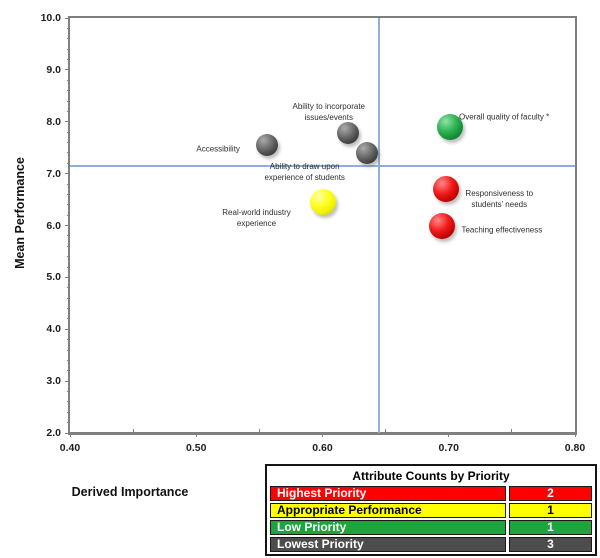  Describe the element at coordinates (130, 492) in the screenshot. I see `x-axis-title: Derived Importance` at that location.